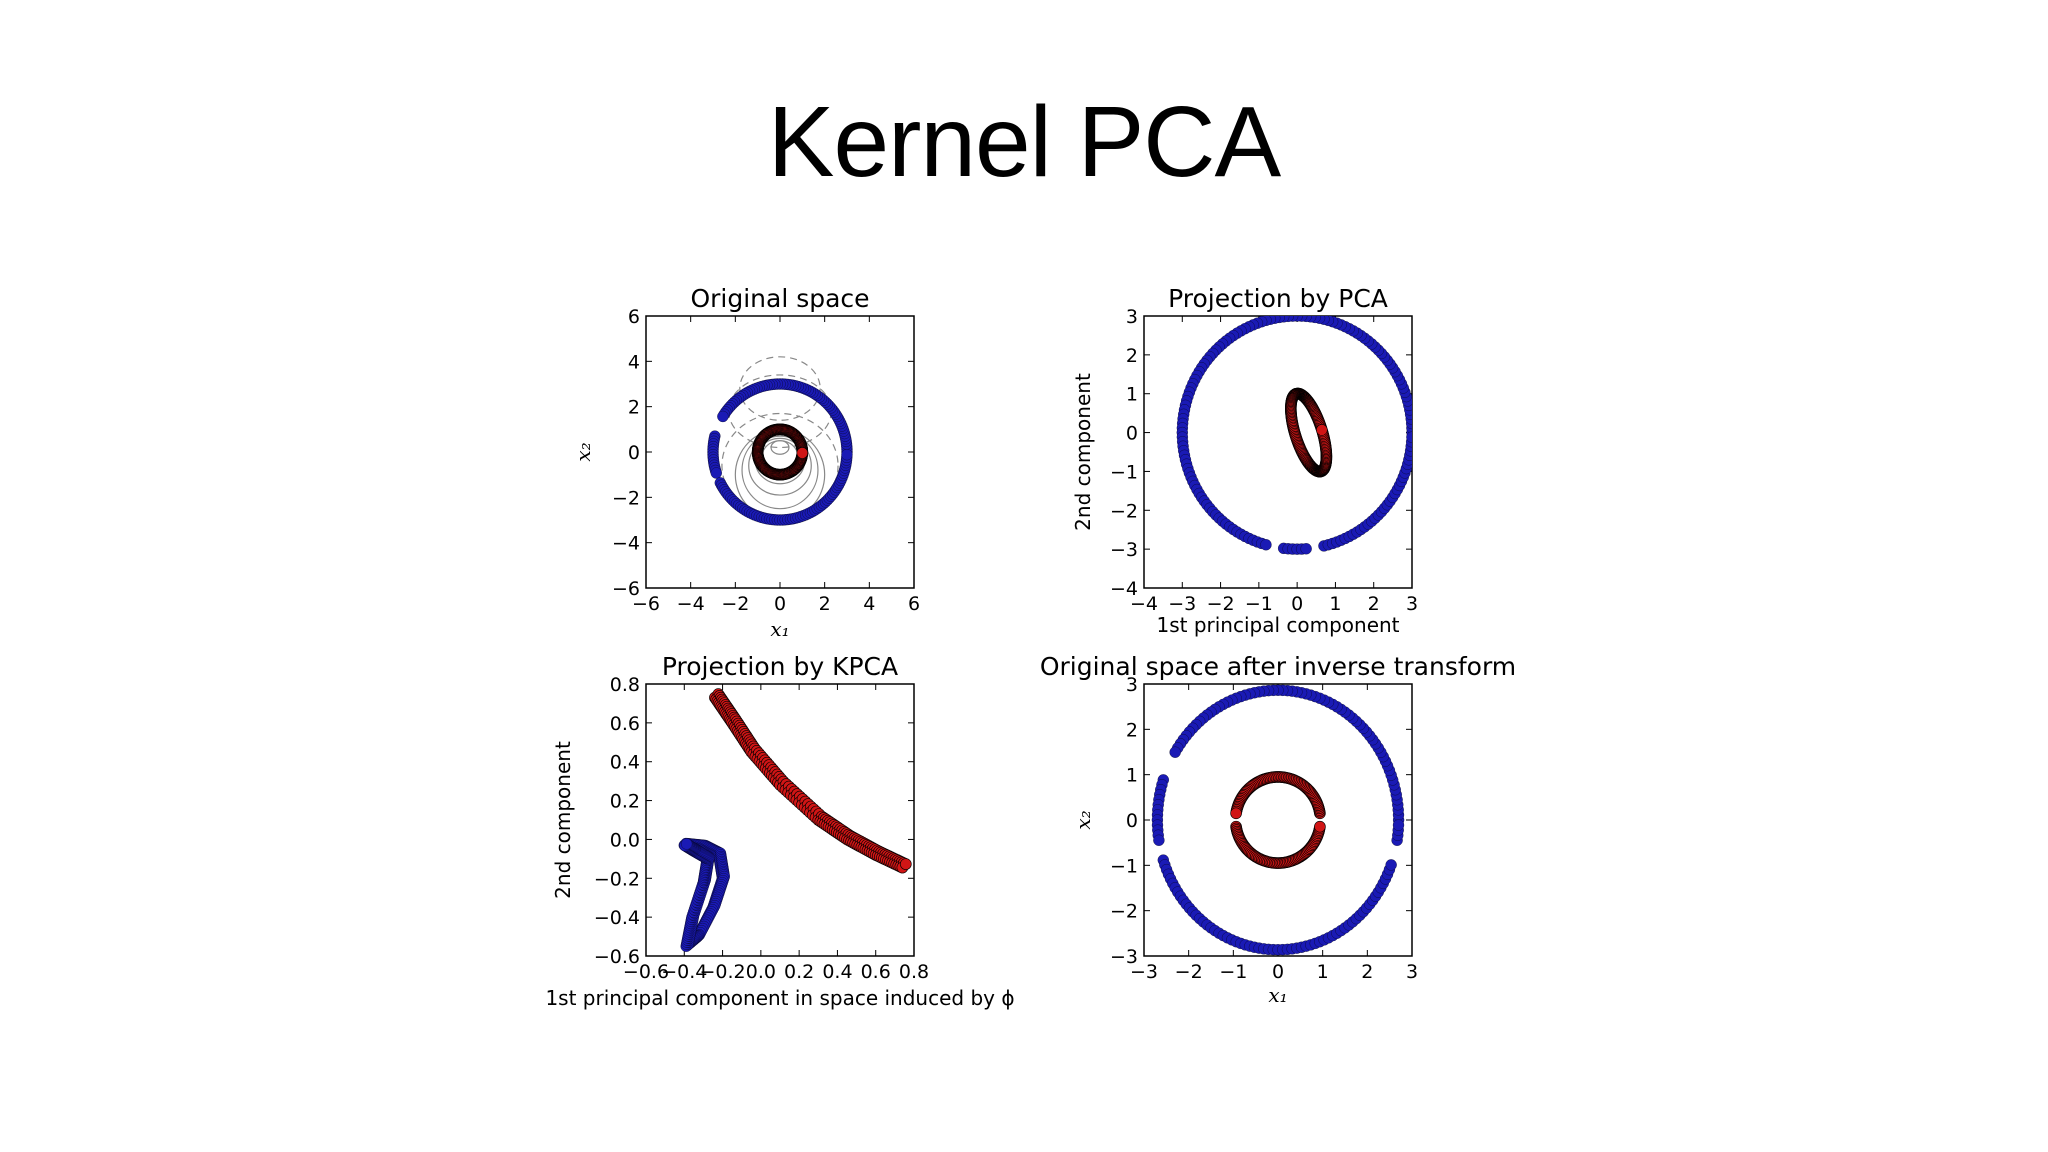 The image size is (2048, 1152). What do you see at coordinates (617, 879) in the screenshot?
I see `y-tick-label: −0.2` at bounding box center [617, 879].